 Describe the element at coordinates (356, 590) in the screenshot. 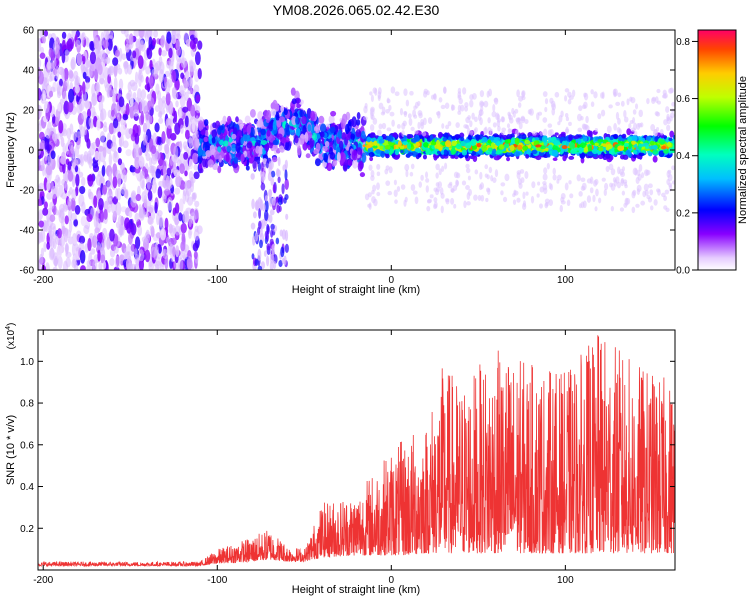

I see `snr-x-label: Height of straight line (km)` at that location.